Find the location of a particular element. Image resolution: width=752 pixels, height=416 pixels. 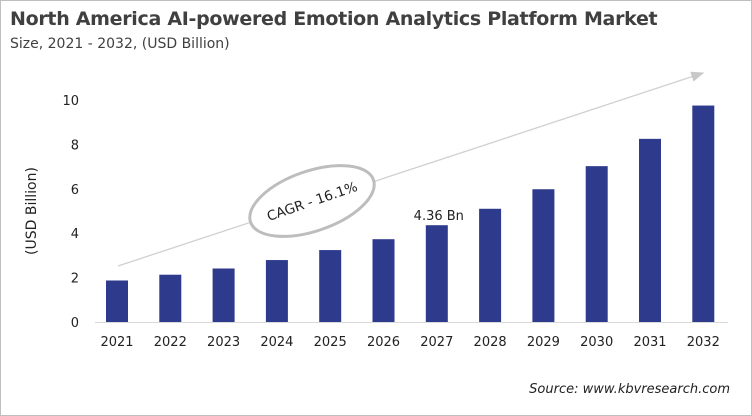

x-tick-label: 2029 is located at coordinates (543, 342).